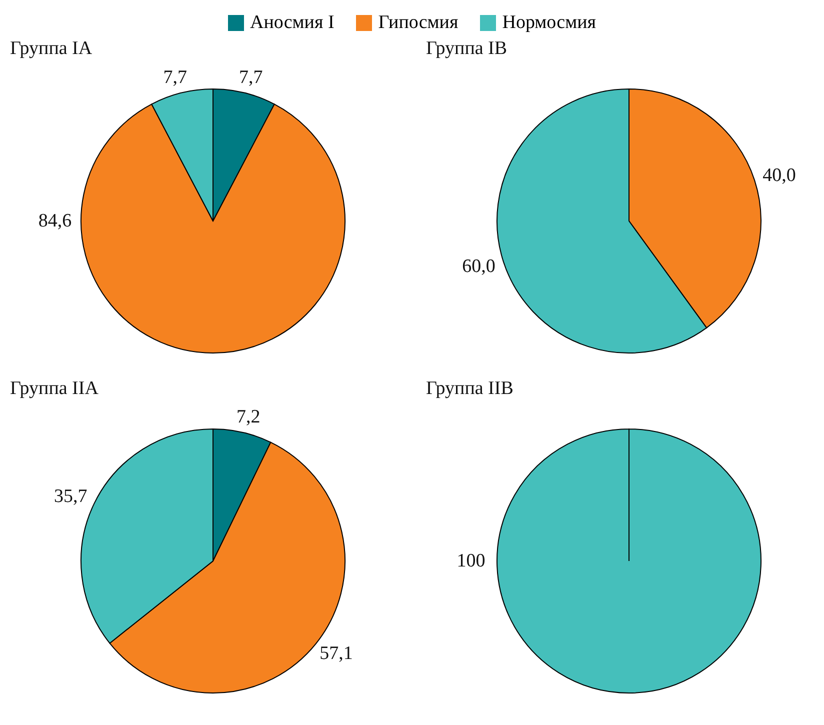 Image resolution: width=824 pixels, height=725 pixels. What do you see at coordinates (71, 497) in the screenshot?
I see `data-label: 35,7` at bounding box center [71, 497].